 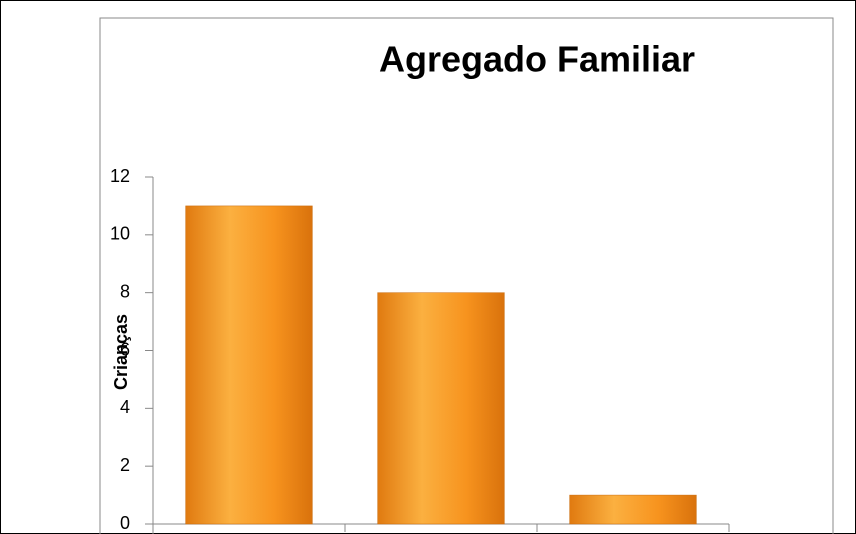 I want to click on y-tick-label: 12, so click(x=120, y=176).